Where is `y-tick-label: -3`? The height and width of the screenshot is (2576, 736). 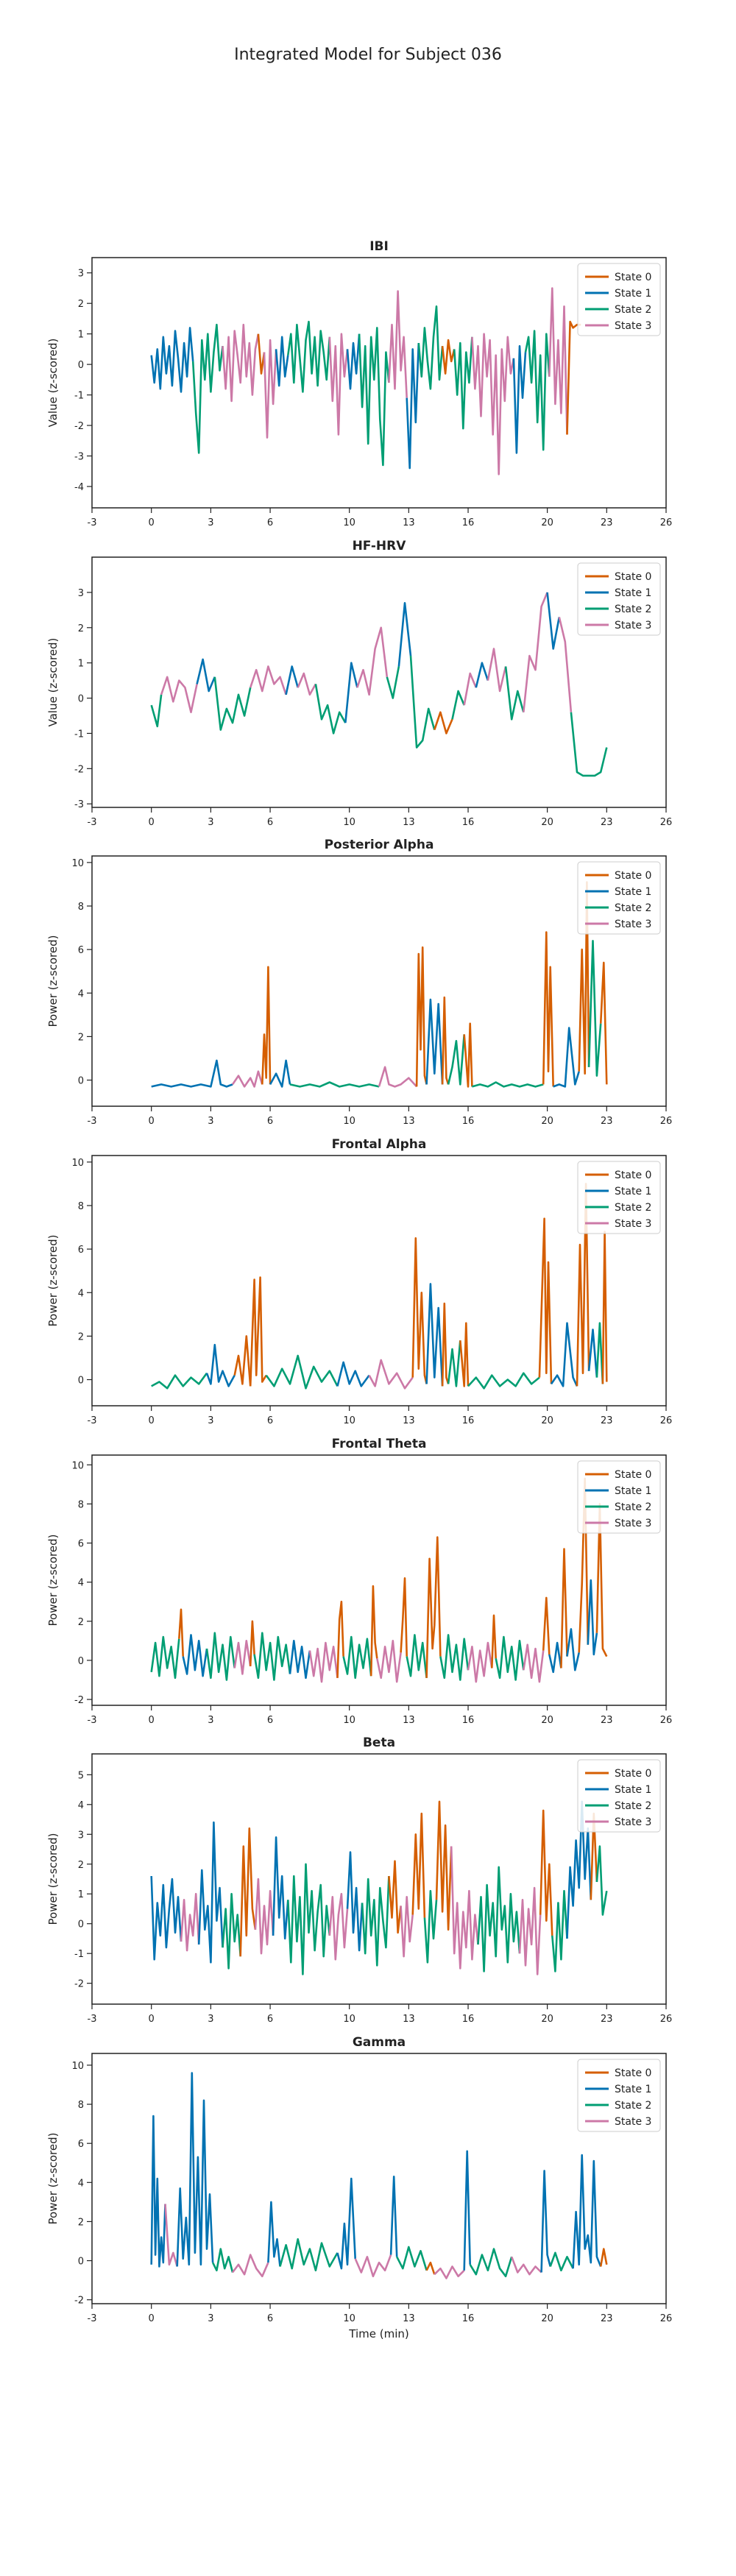 y-tick-label: -3 is located at coordinates (79, 457).